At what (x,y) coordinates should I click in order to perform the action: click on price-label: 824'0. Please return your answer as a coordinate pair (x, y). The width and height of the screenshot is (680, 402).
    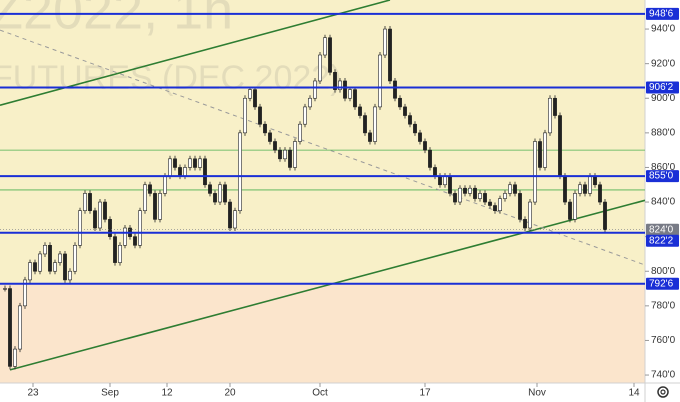
    Looking at the image, I should click on (661, 229).